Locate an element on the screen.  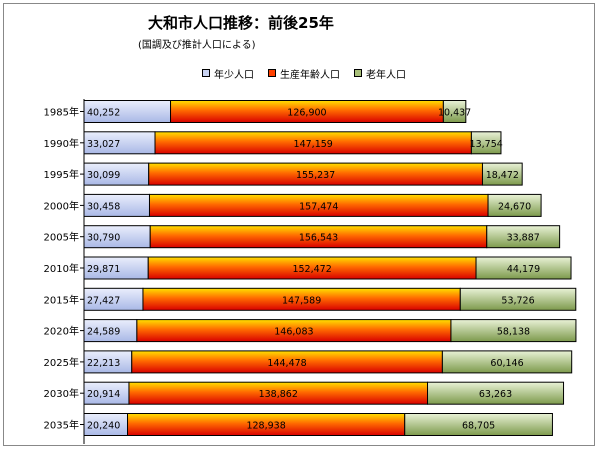
data-label-young: 30,790 is located at coordinates (103, 238).